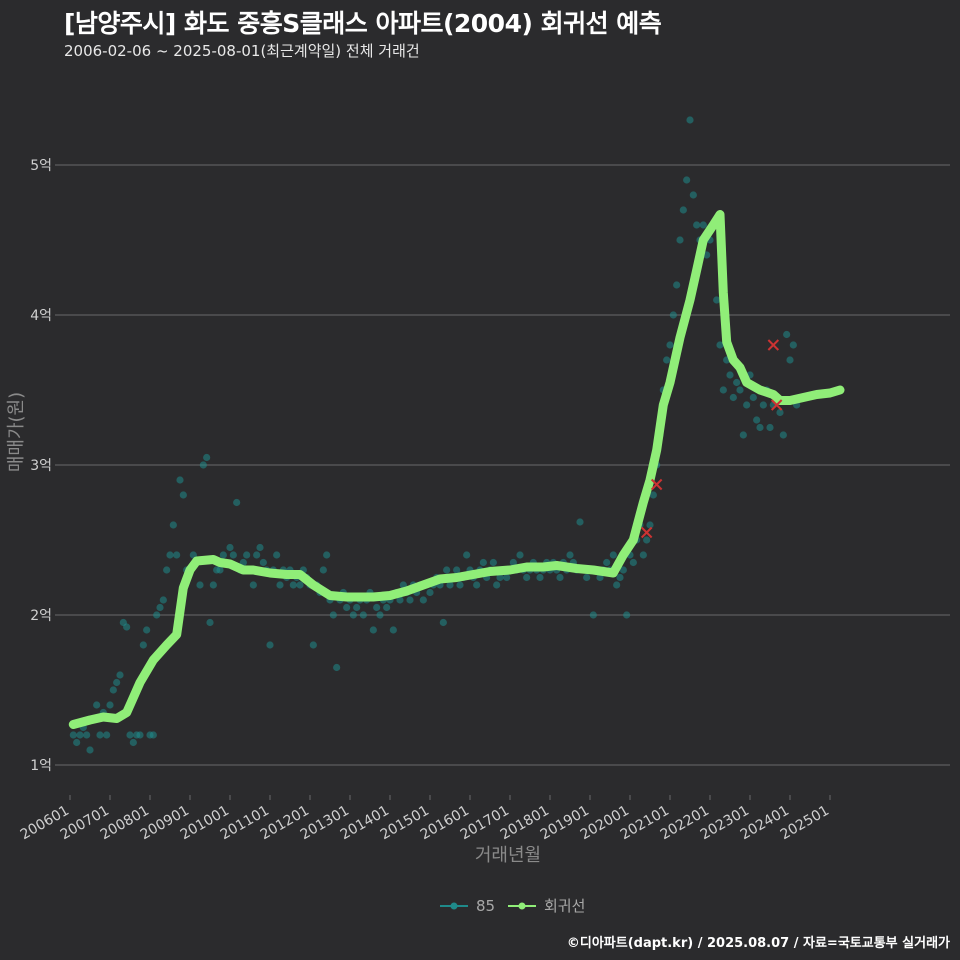 This screenshot has height=960, width=960. I want to click on y-tick-label: 3억, so click(41, 466).